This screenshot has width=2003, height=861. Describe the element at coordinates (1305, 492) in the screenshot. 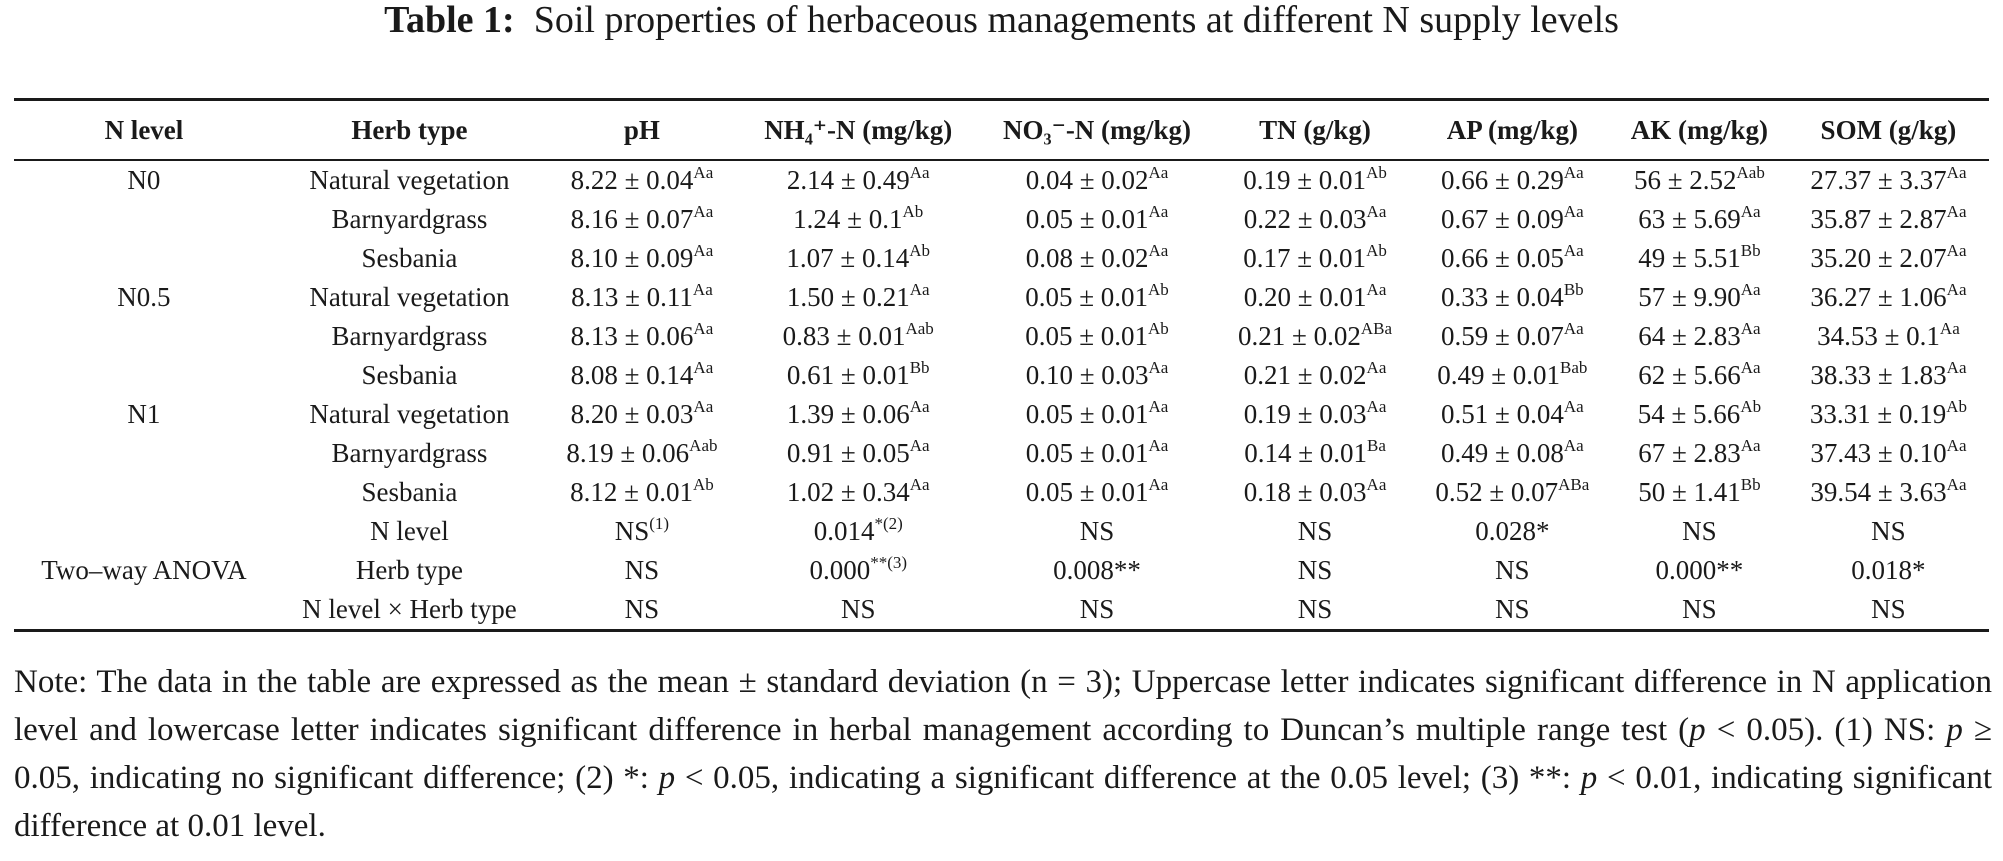

I see `cell-value: 0.18 ± 0.03` at that location.